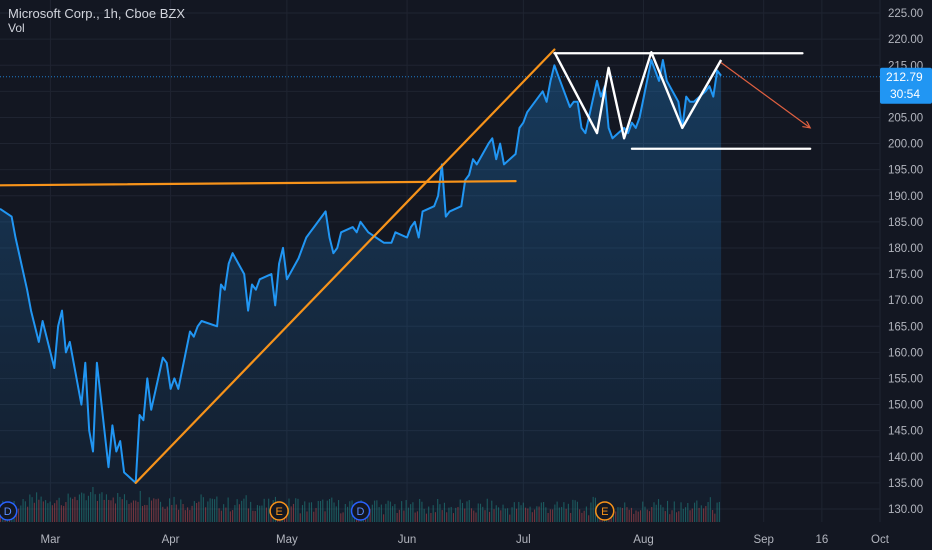 The width and height of the screenshot is (932, 550). I want to click on x-tick-label: May, so click(287, 540).